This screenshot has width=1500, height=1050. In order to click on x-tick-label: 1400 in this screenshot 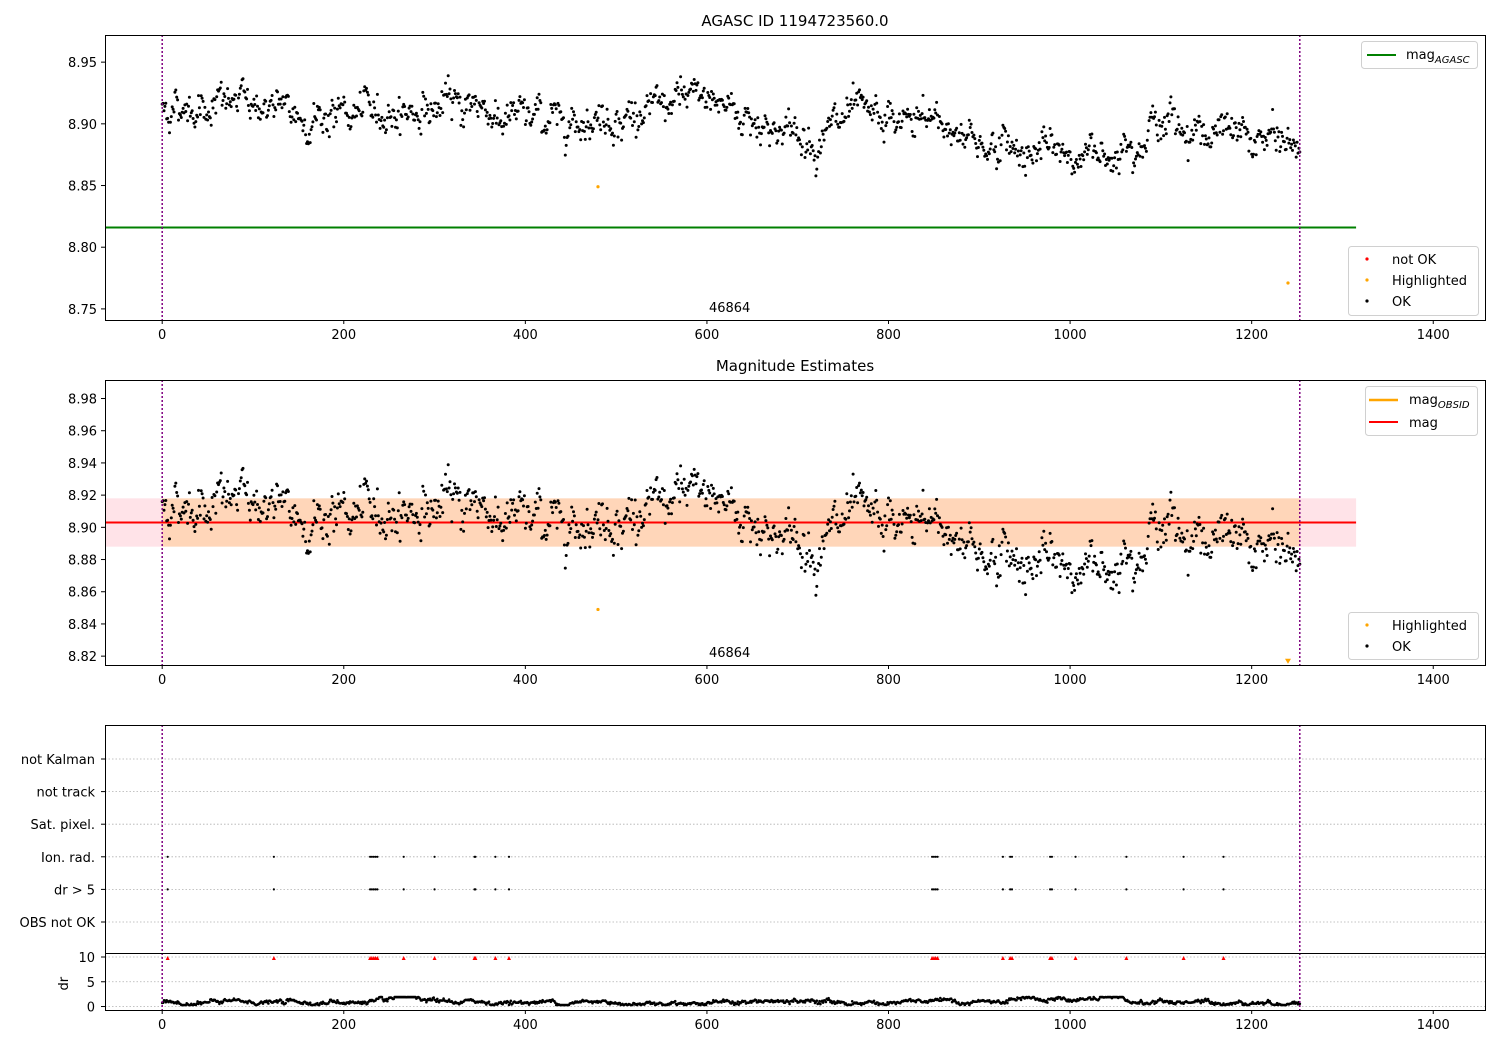, I will do `click(1433, 680)`.